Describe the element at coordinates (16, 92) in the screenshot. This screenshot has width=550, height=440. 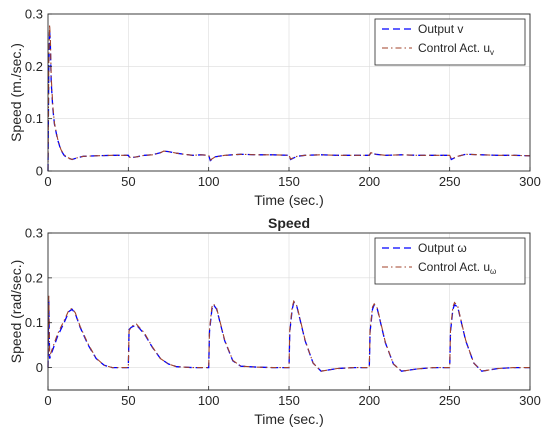
I see `y-axis-label: Speed (m./sec.)` at that location.